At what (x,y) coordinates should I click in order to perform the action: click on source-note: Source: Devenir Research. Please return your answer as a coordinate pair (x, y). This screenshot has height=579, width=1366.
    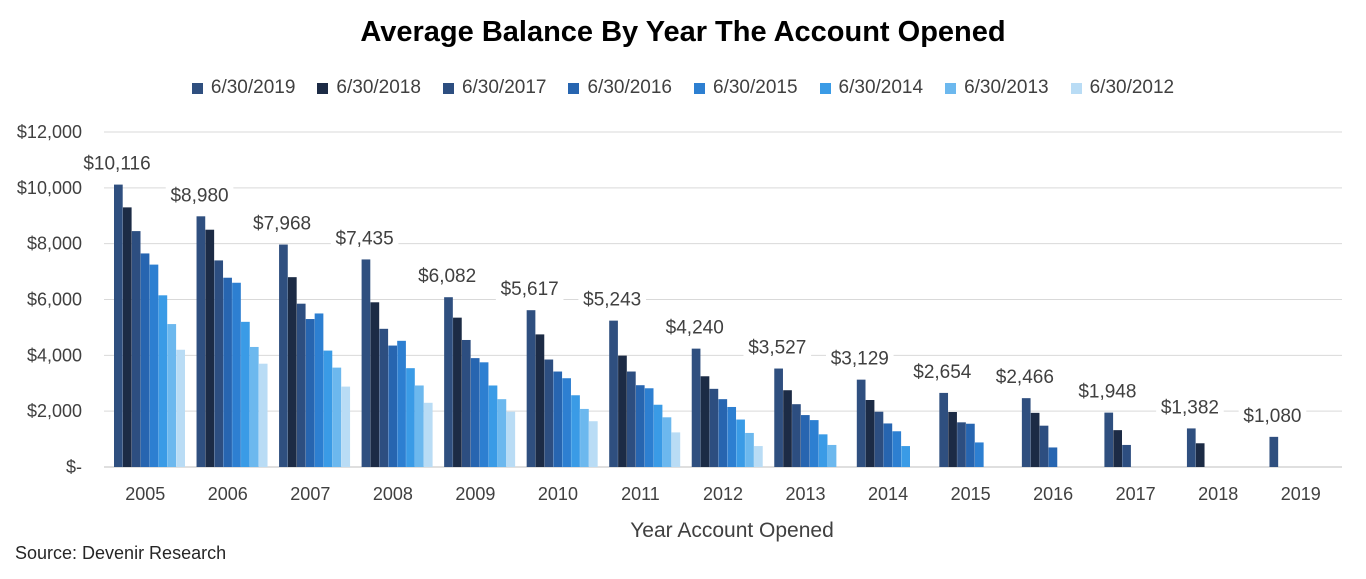
    Looking at the image, I should click on (121, 553).